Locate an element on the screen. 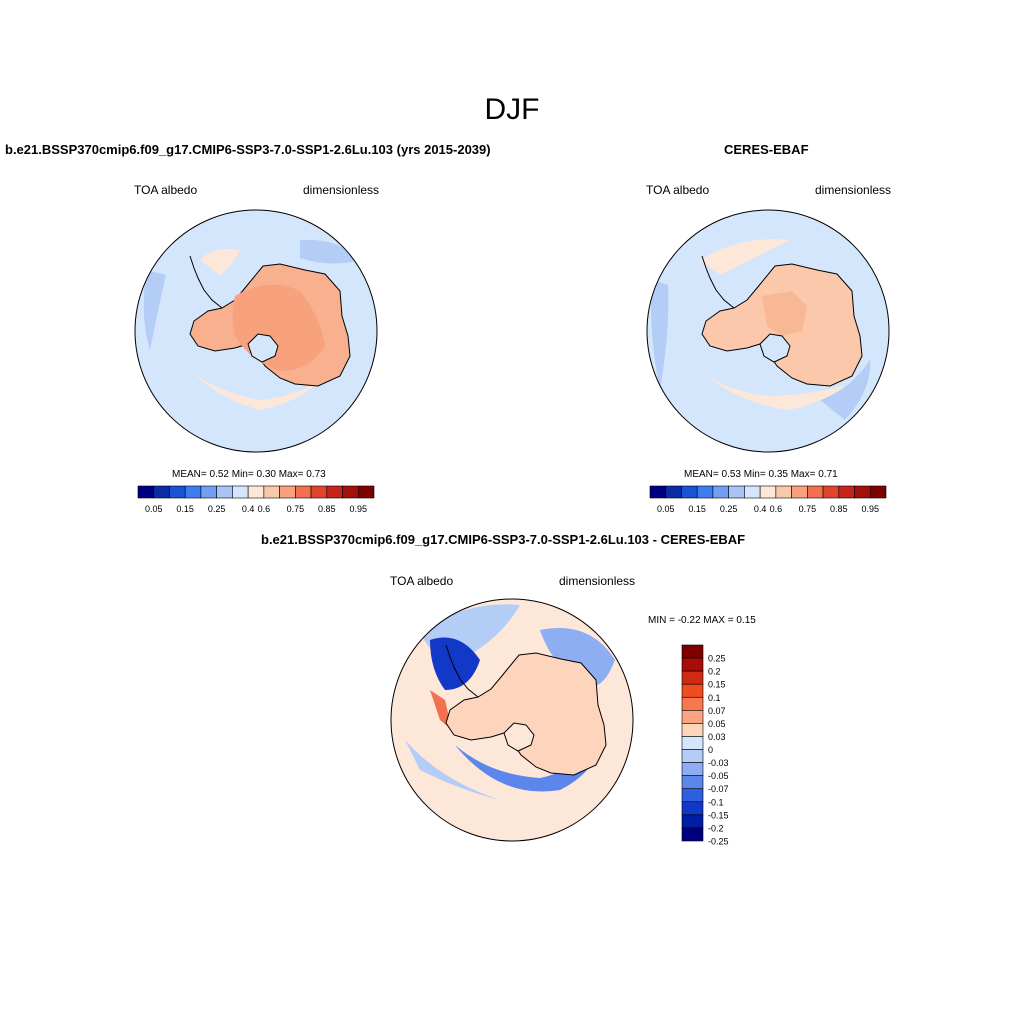 The image size is (1024, 1024). panel-3-colorbar-tick-label: 0 is located at coordinates (710, 750).